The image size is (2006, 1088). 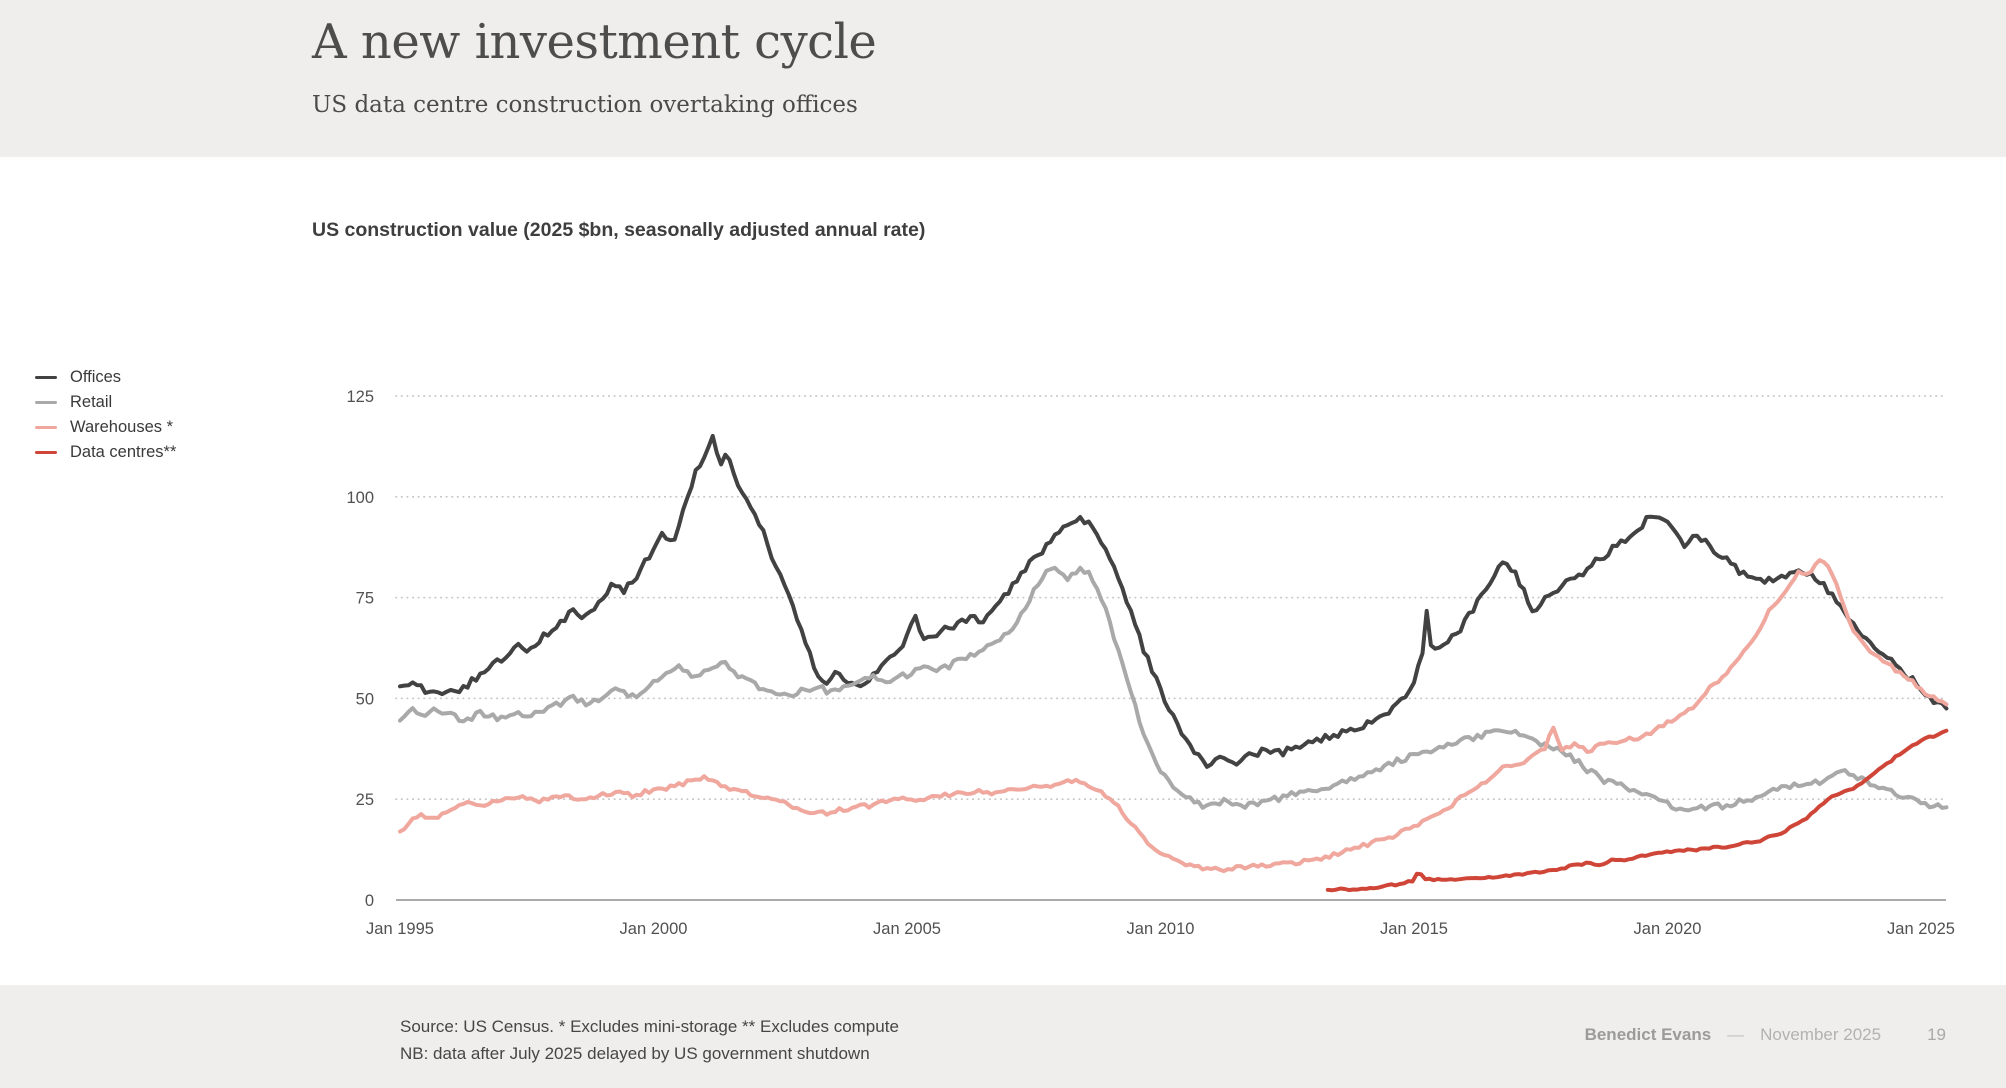 I want to click on y-tick-label-0: 0, so click(x=369, y=901).